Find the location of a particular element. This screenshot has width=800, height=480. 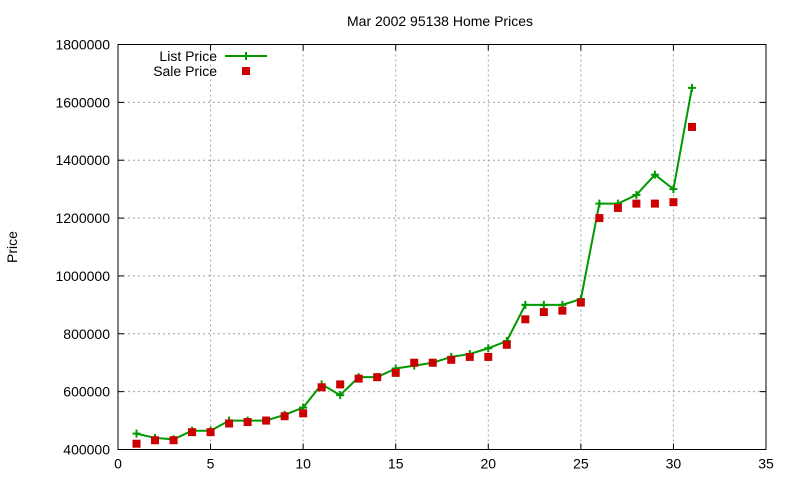

legend-label-sale-price: Sale Price is located at coordinates (185, 71).